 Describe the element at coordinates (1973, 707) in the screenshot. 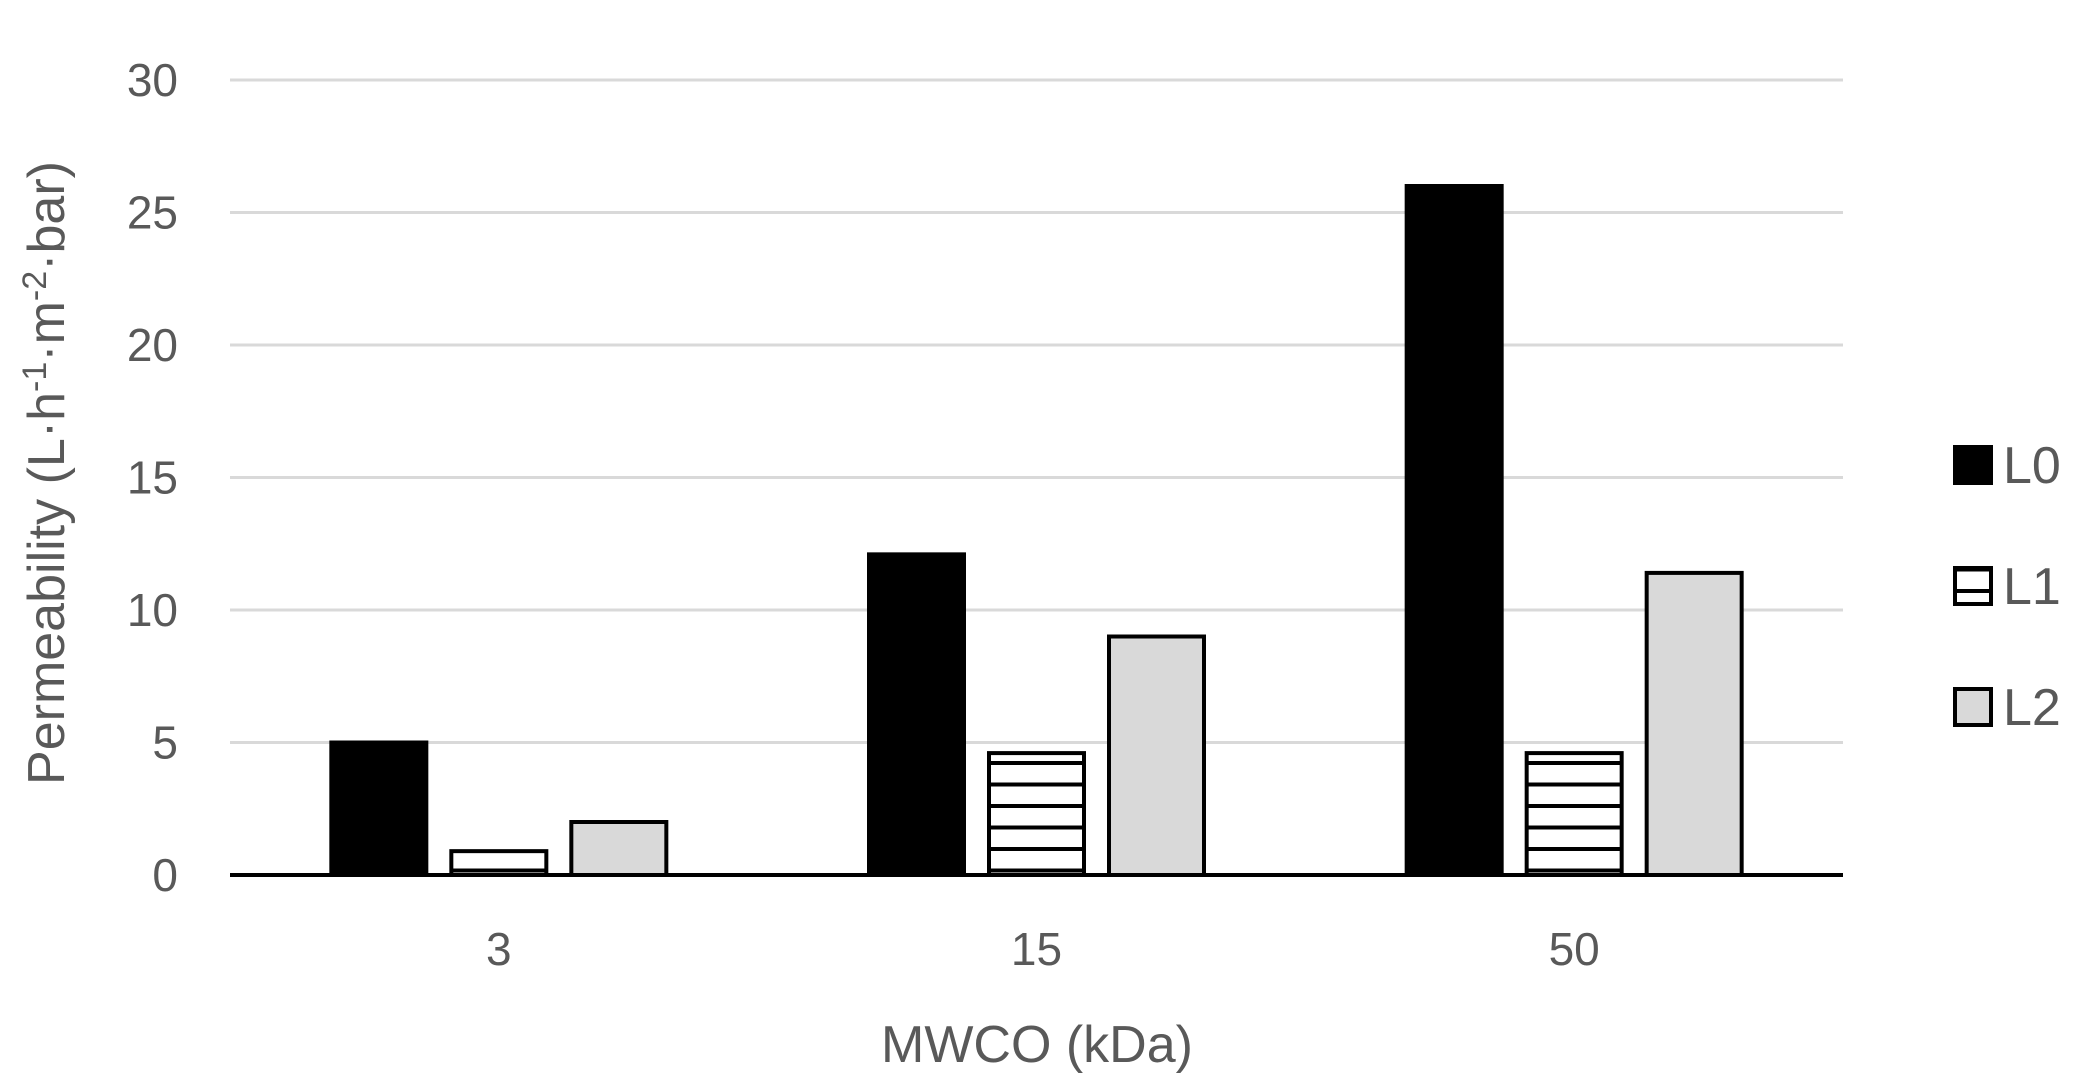

I see `legend-swatch-l2` at that location.